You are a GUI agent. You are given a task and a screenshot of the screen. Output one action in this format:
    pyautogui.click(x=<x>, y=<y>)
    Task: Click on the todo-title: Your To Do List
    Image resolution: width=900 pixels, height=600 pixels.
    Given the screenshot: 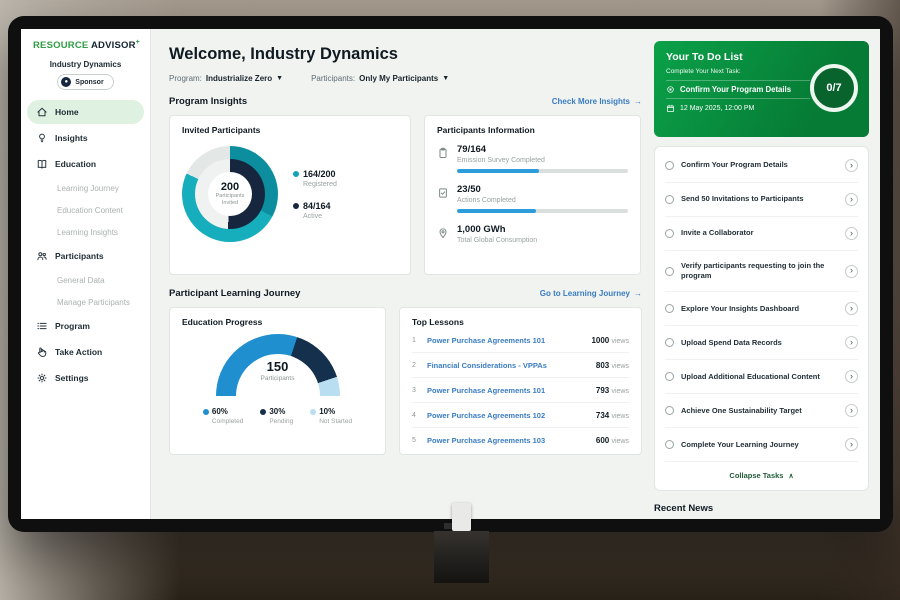 What is the action you would take?
    pyautogui.click(x=704, y=57)
    